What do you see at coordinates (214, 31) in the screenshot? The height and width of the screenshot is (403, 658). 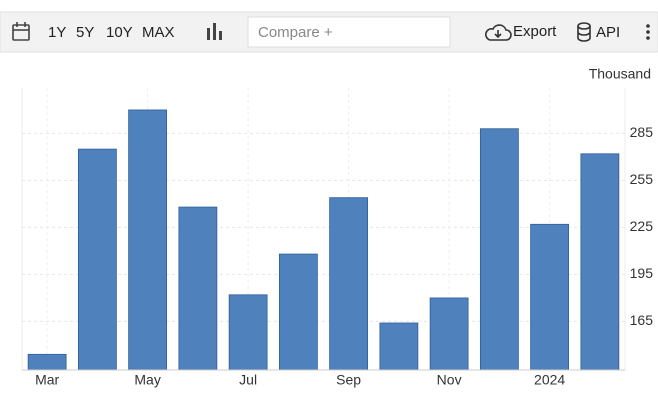 I see `chart-type-icon` at bounding box center [214, 31].